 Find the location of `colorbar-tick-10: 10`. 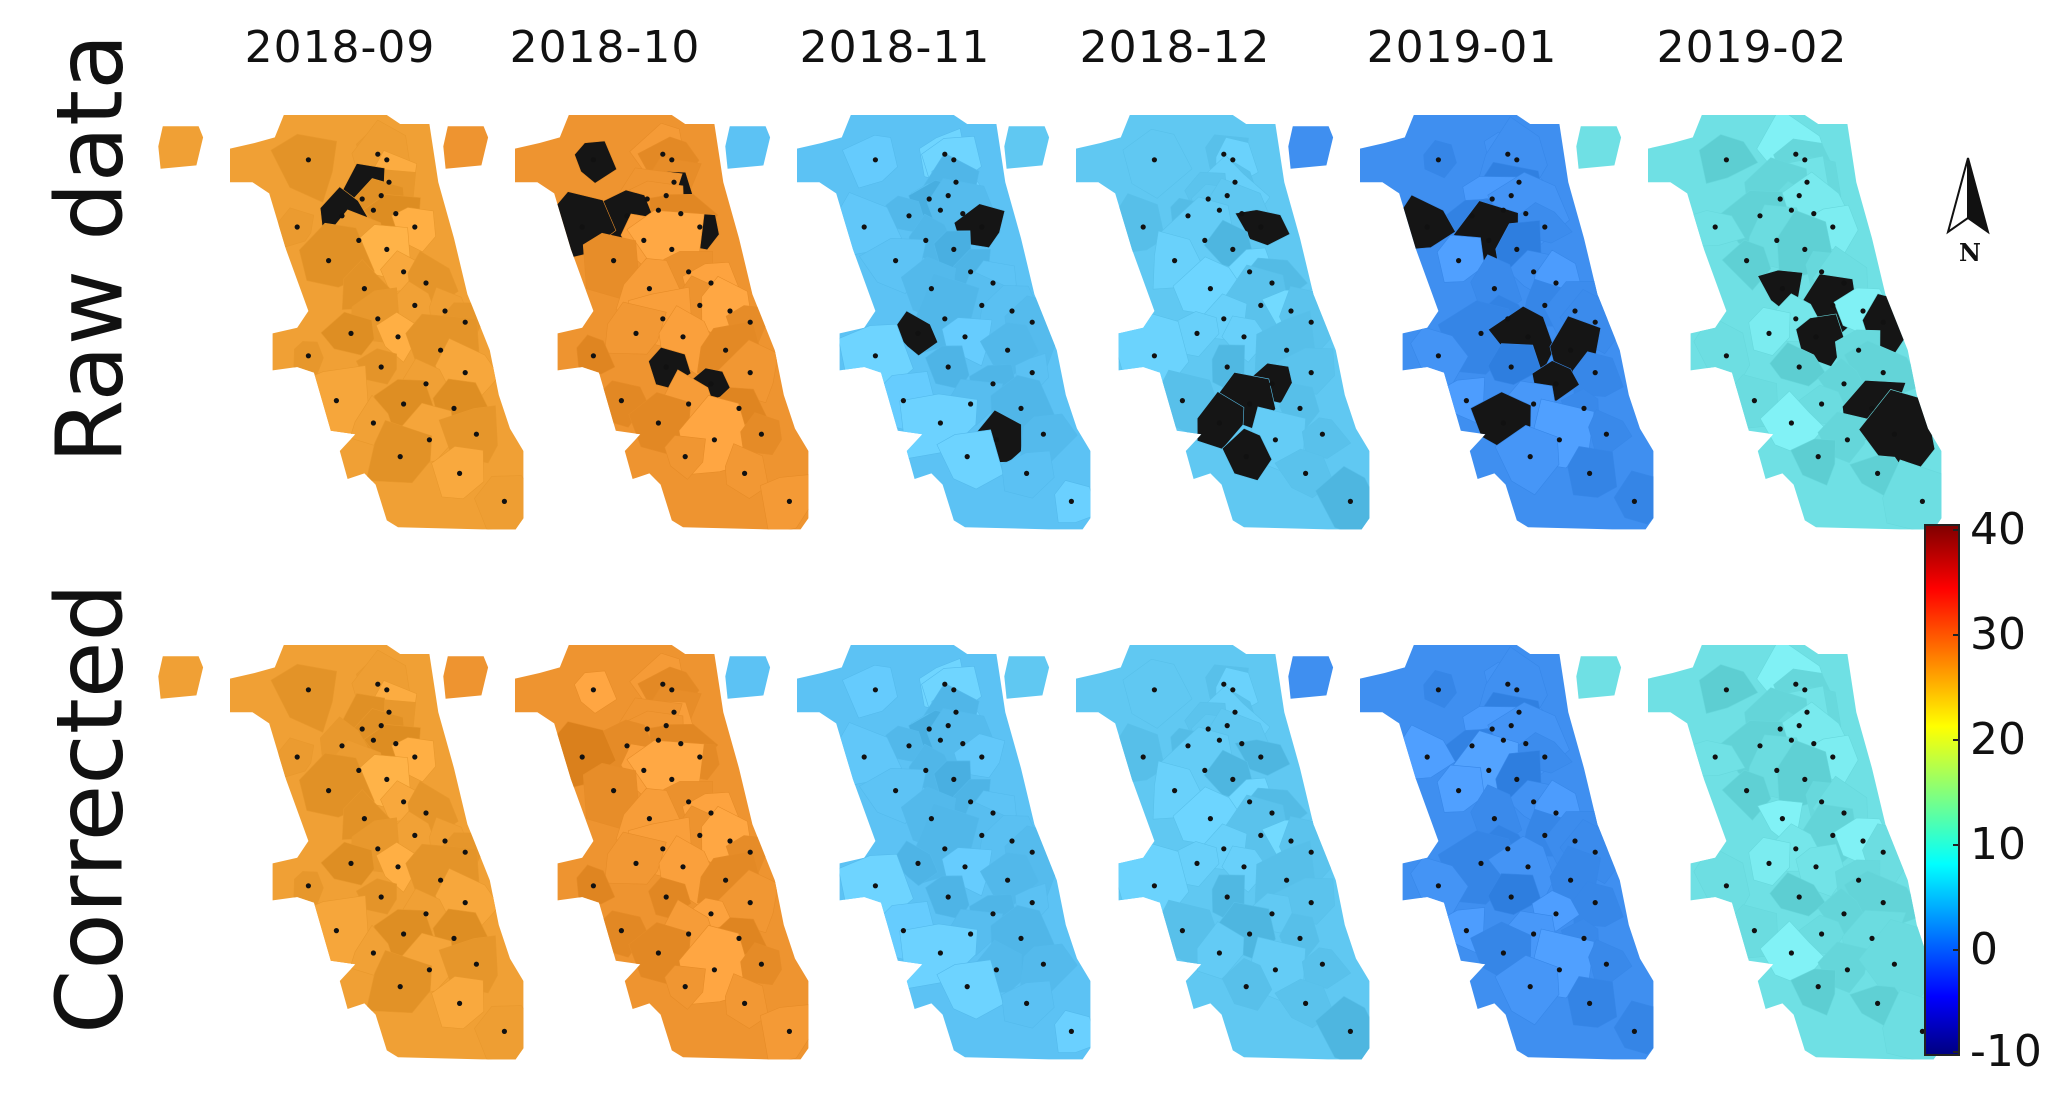

colorbar-tick-10: 10 is located at coordinates (1998, 844).